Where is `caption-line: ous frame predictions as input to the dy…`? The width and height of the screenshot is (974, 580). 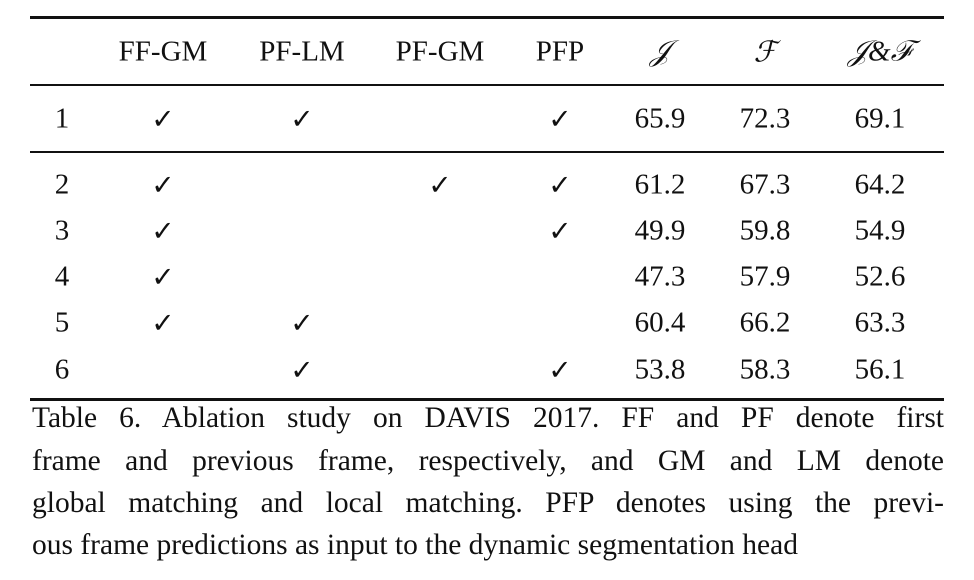 caption-line: ous frame predictions as input to the dy… is located at coordinates (415, 545).